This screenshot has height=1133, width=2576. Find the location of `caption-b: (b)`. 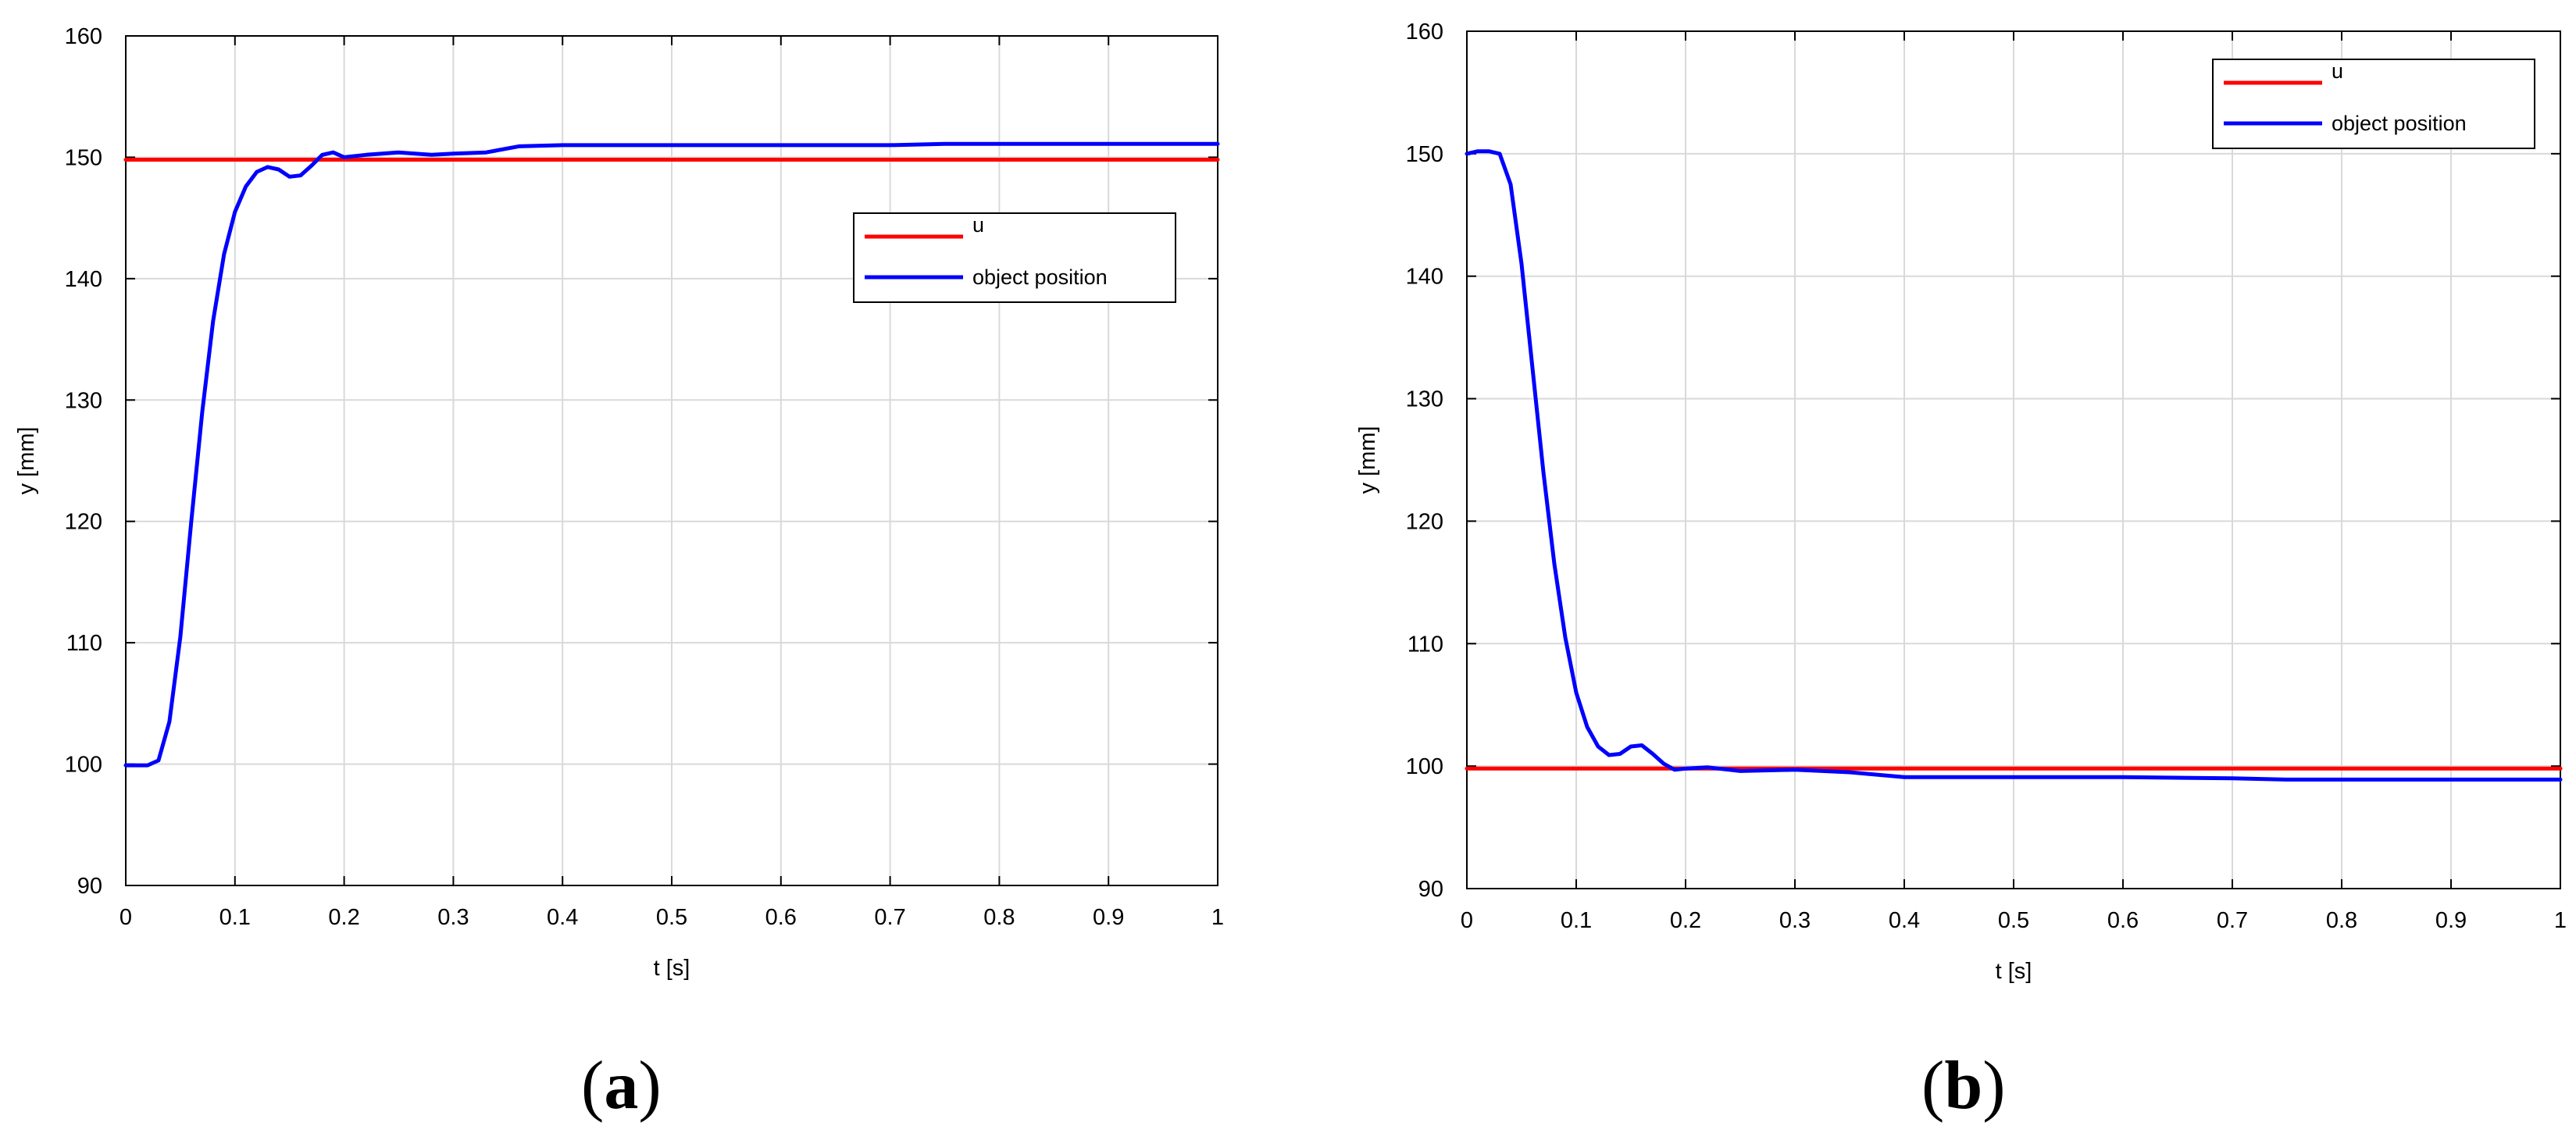

caption-b: (b) is located at coordinates (1963, 1085).